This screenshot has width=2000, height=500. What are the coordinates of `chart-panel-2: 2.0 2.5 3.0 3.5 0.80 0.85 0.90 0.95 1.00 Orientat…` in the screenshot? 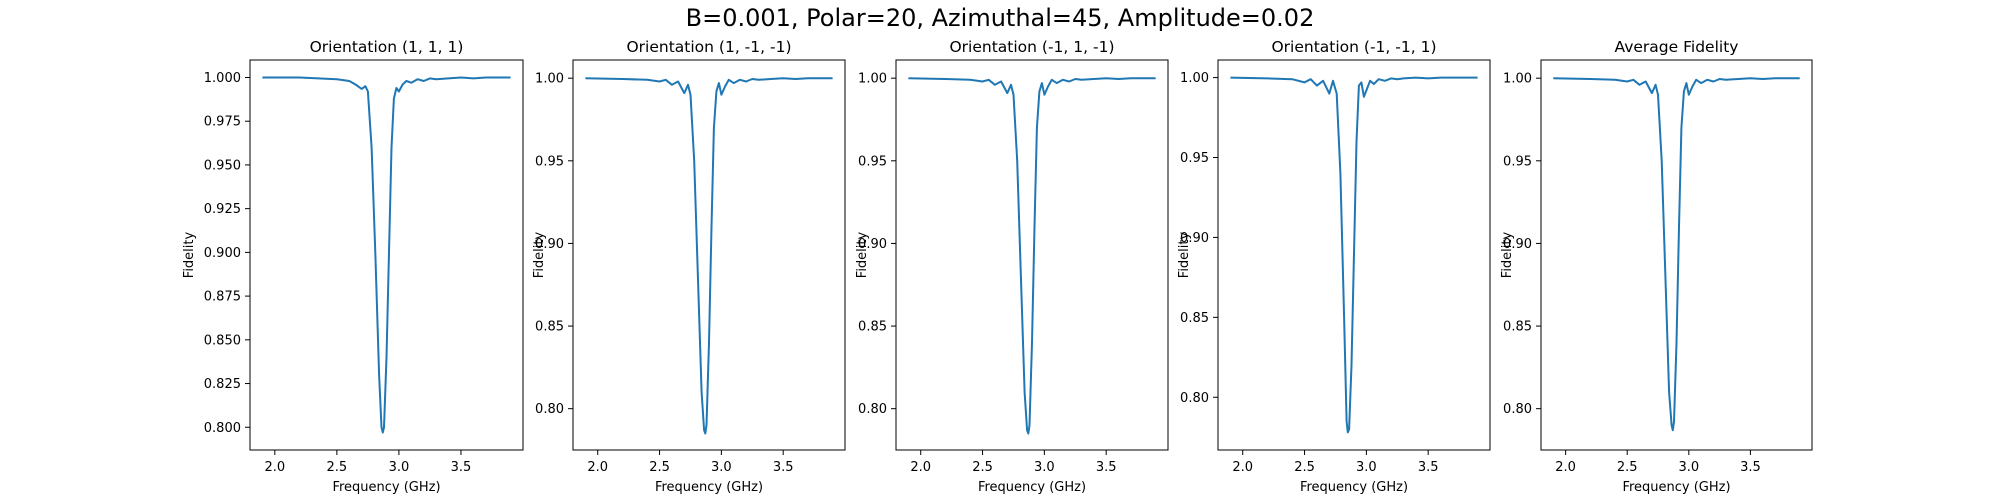 It's located at (689, 266).